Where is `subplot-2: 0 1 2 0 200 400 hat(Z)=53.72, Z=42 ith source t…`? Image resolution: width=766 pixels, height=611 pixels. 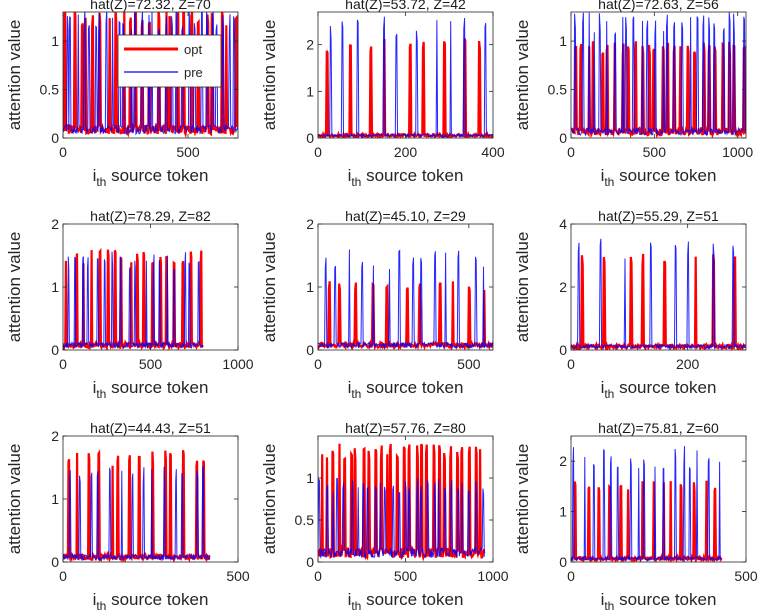
subplot-2: 0 1 2 0 200 400 hat(Z)=53.72, Z=42 ith source t… is located at coordinates (382, 94).